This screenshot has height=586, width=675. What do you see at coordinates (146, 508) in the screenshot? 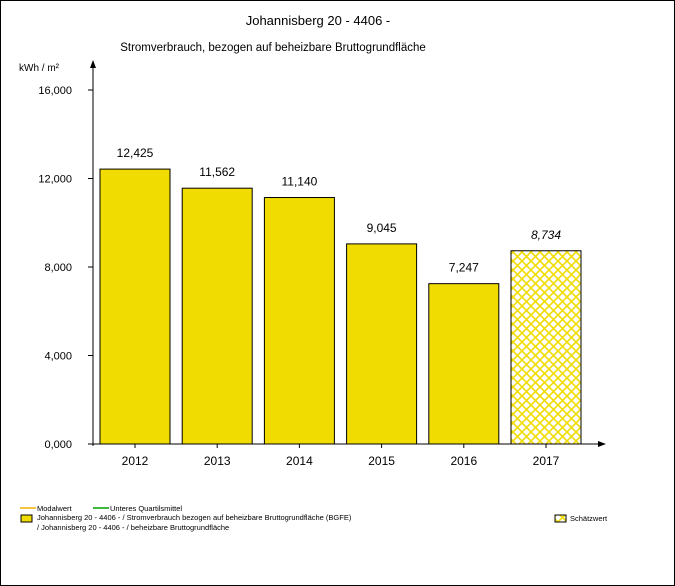
I see `legend-quartile-label: Unteres Quartilsmittel` at bounding box center [146, 508].